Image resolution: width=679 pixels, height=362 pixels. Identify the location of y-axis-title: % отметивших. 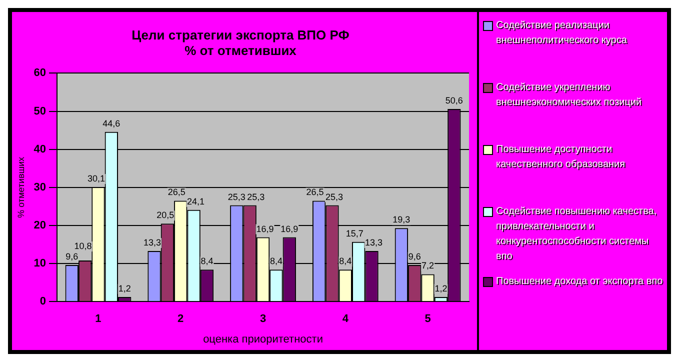
(21, 187).